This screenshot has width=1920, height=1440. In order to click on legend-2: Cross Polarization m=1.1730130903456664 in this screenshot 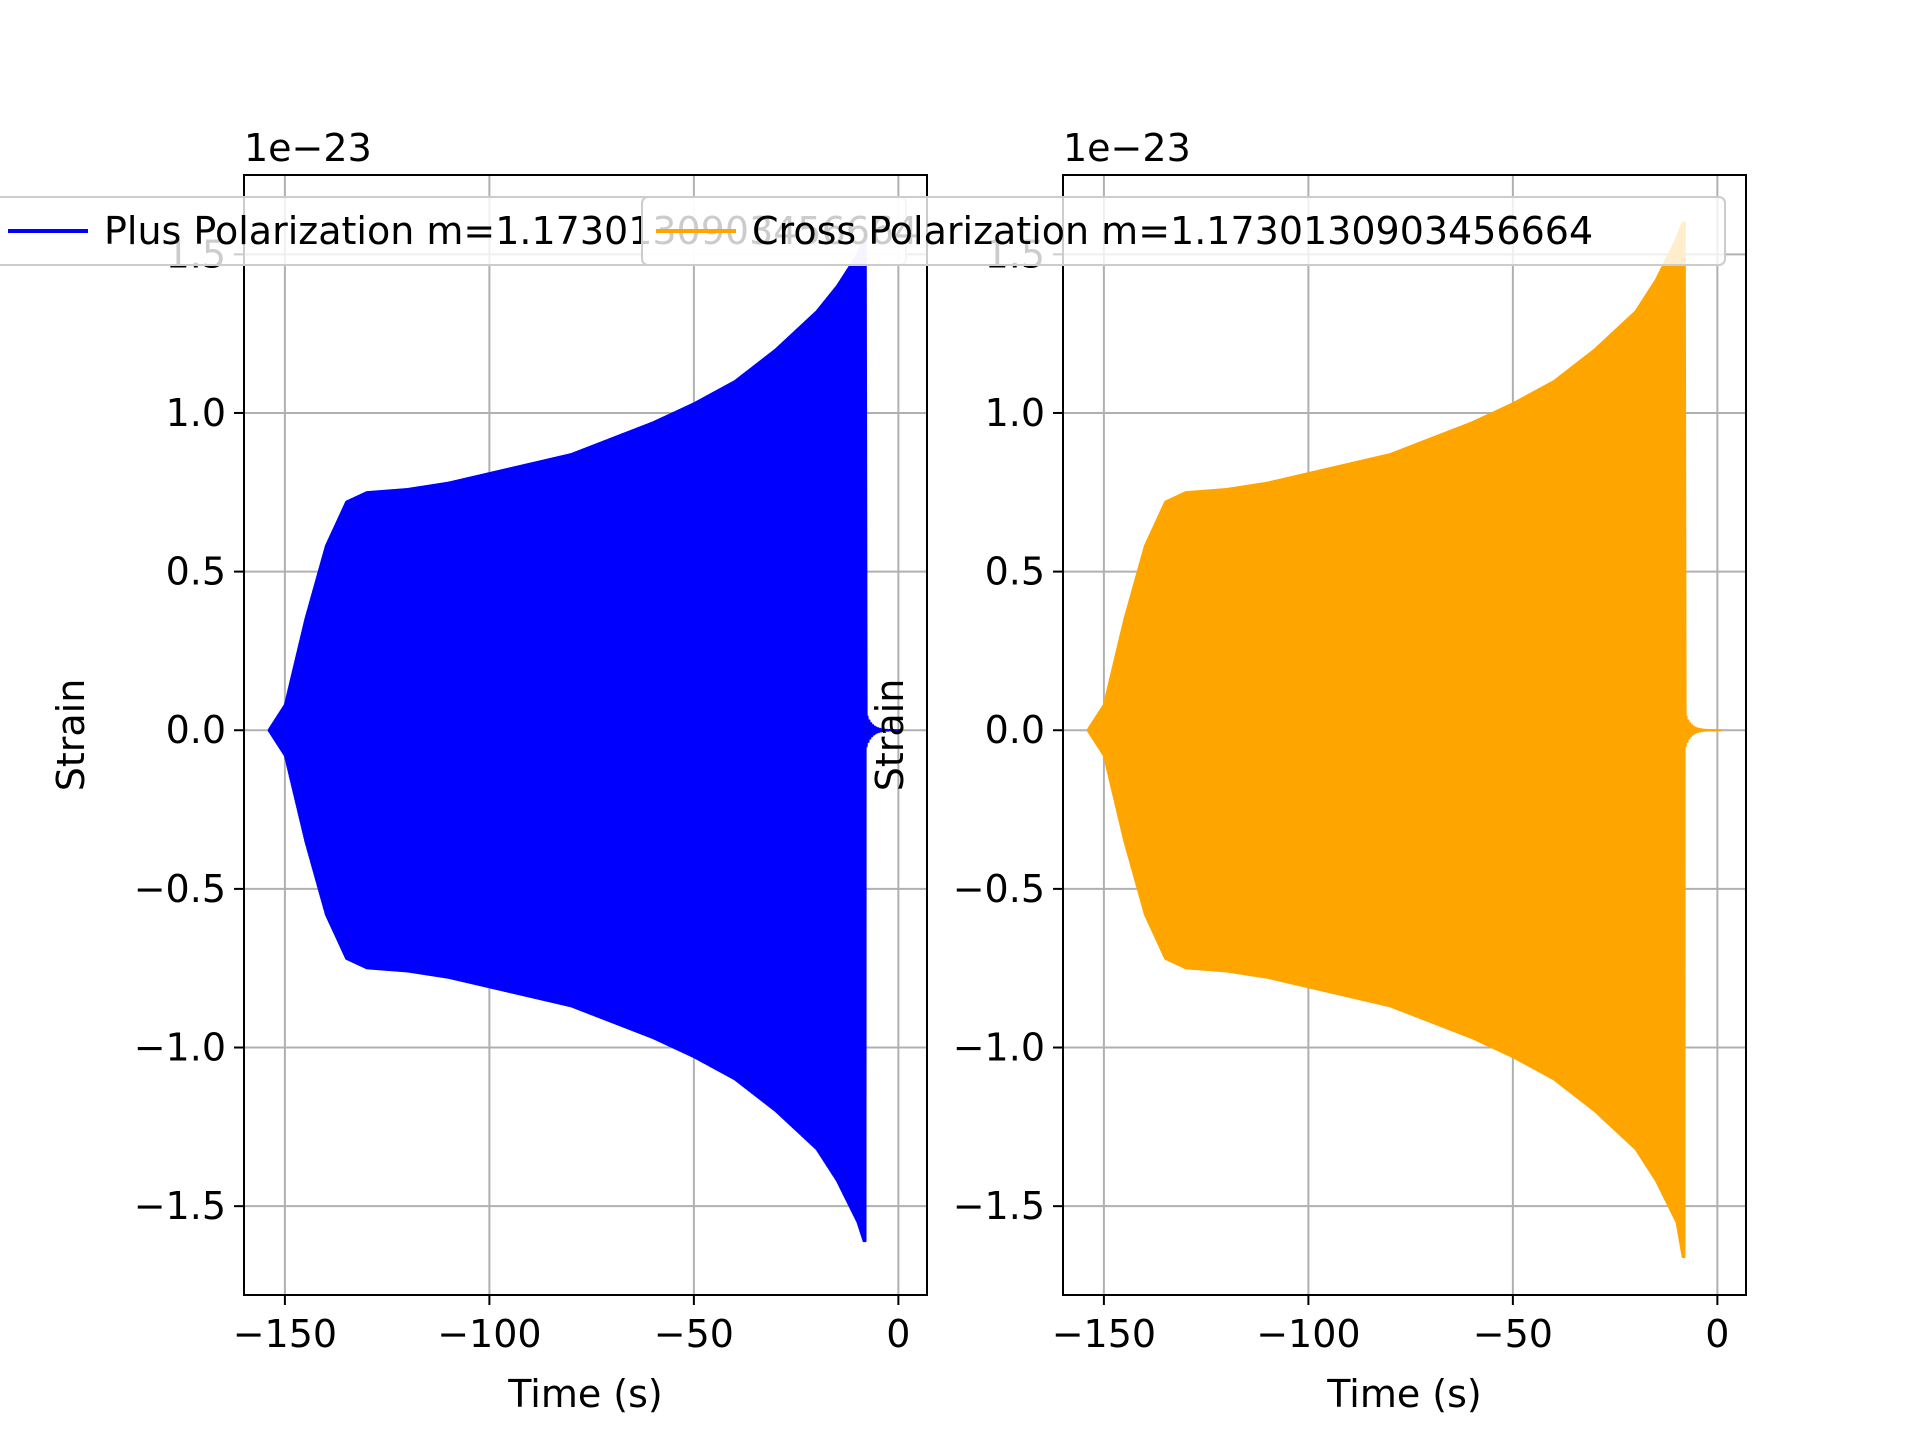, I will do `click(1183, 231)`.